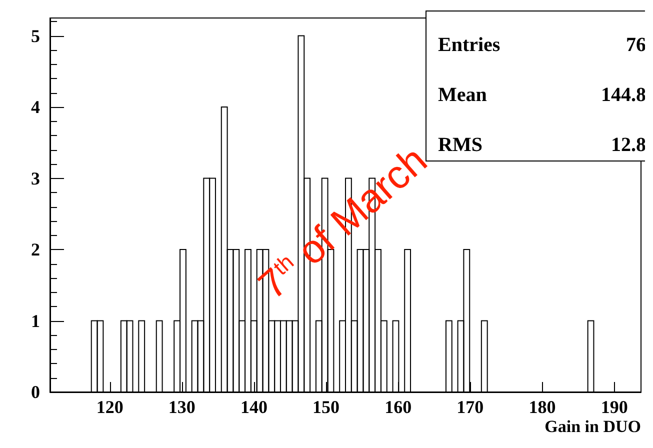 This screenshot has width=653, height=448. I want to click on x-tick-label: 180, so click(542, 407).